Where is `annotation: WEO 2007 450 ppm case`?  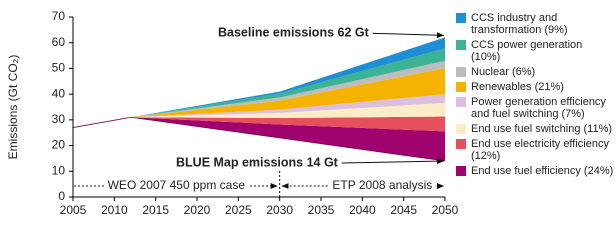
annotation: WEO 2007 450 ppm case is located at coordinates (177, 185).